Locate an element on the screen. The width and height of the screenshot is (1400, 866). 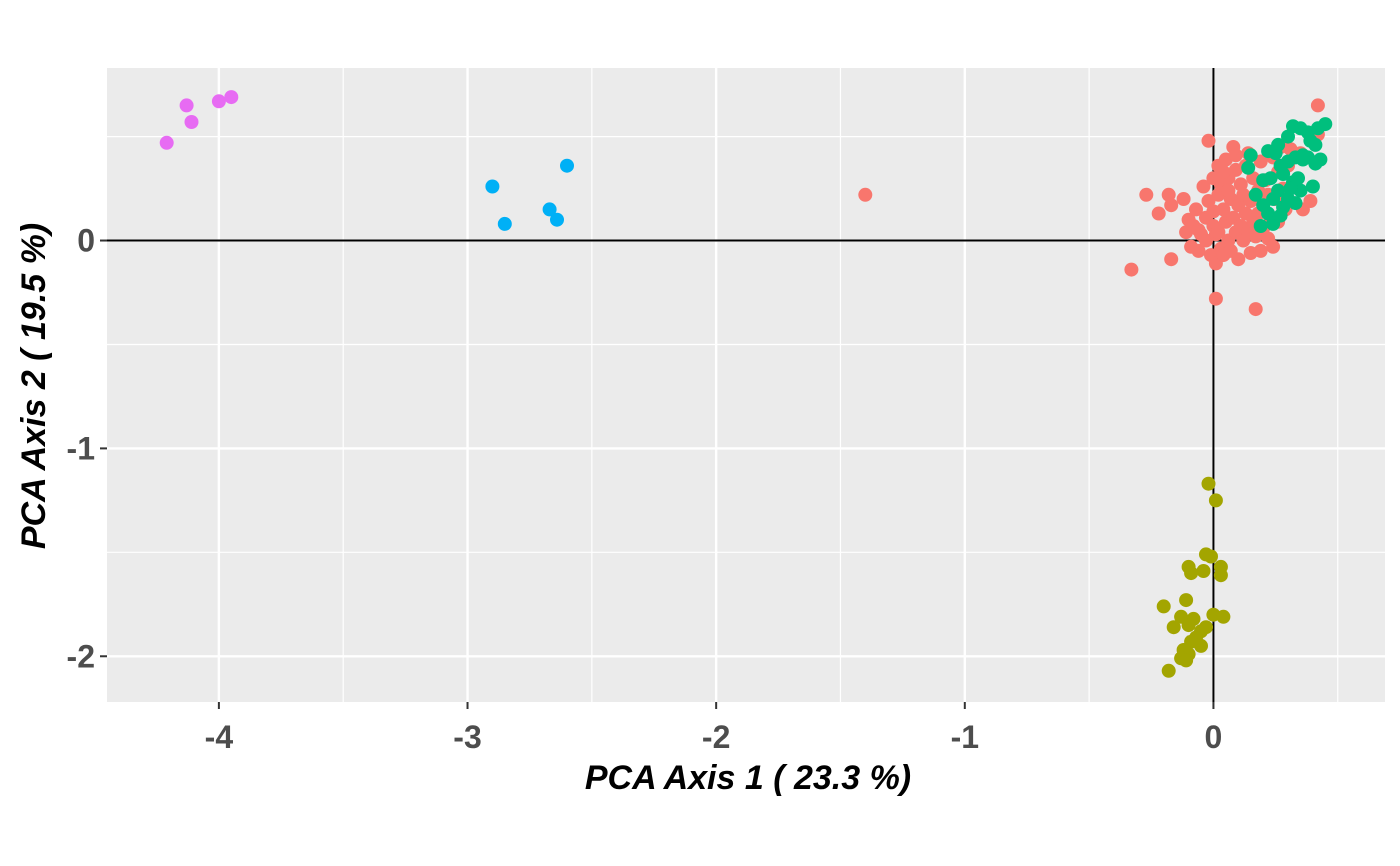
y-tick-label: -2 is located at coordinates (81, 656).